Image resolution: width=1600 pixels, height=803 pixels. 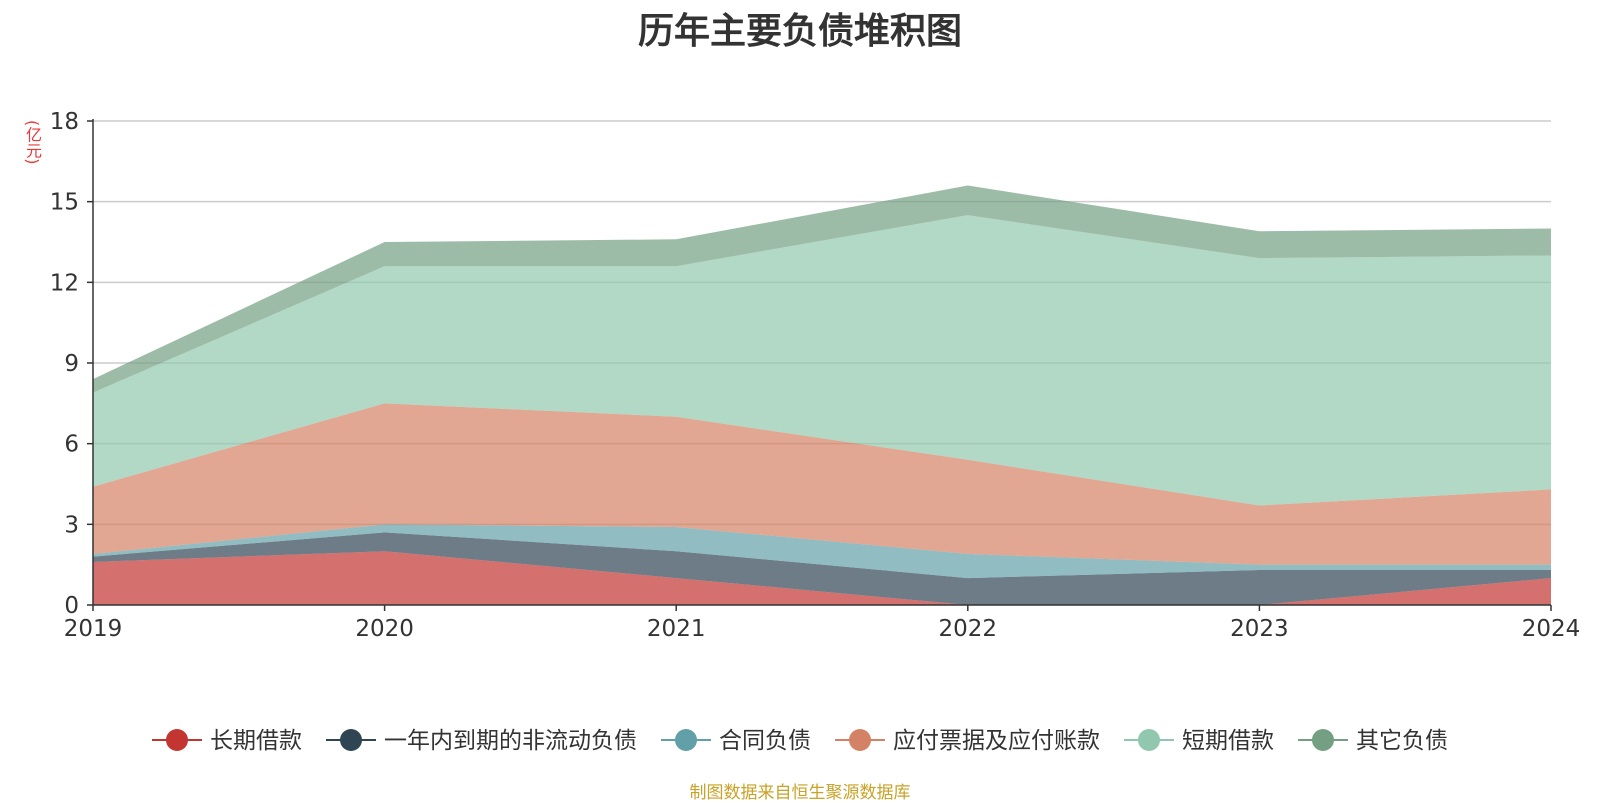 I want to click on legend-item-0: 长期借款, so click(x=227, y=741).